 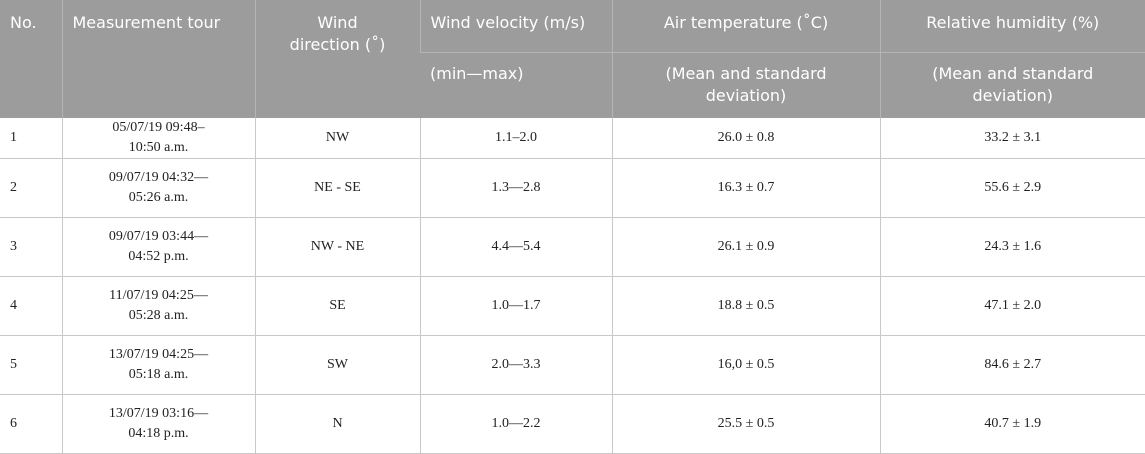 I want to click on table-cell: 24.3 ± 1.6, so click(x=1012, y=247).